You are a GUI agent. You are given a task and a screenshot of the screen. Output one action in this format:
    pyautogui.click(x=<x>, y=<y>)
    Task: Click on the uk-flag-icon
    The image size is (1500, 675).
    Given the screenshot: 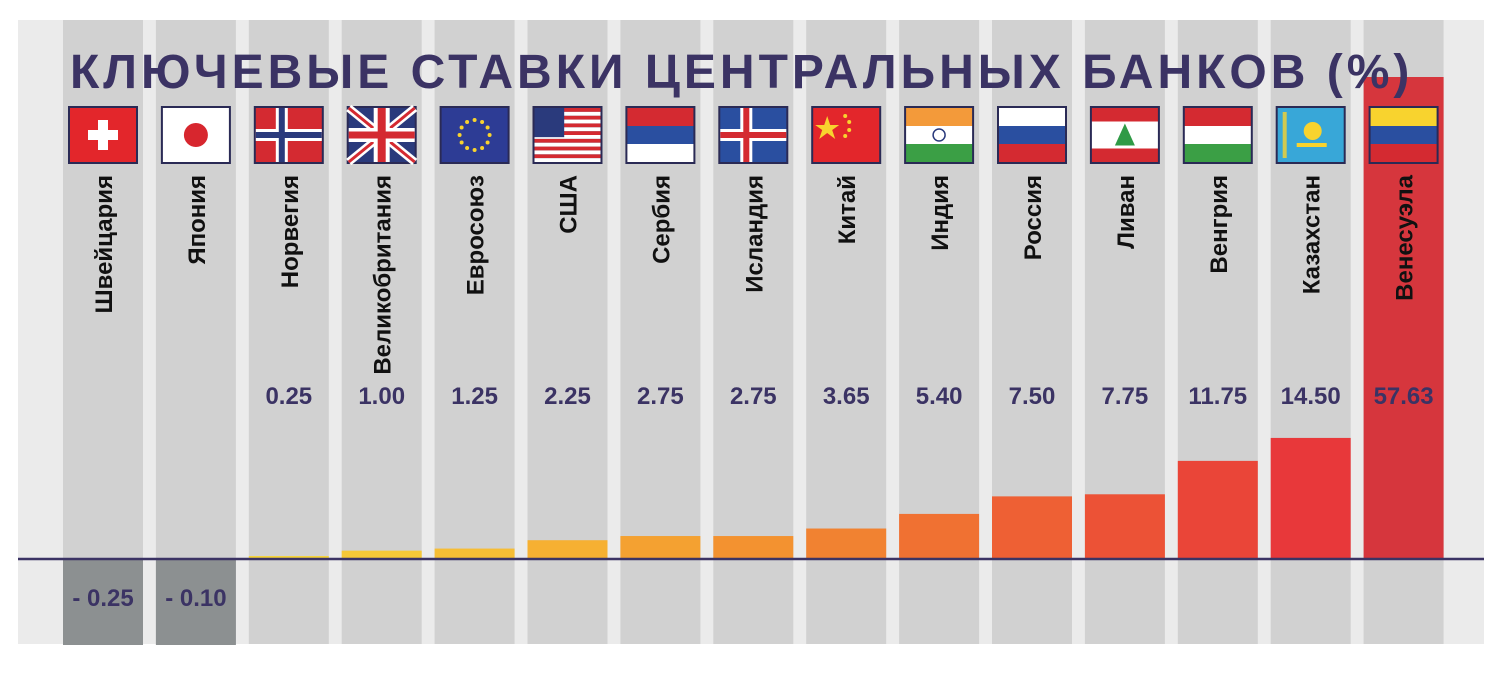 What is the action you would take?
    pyautogui.click(x=382, y=135)
    